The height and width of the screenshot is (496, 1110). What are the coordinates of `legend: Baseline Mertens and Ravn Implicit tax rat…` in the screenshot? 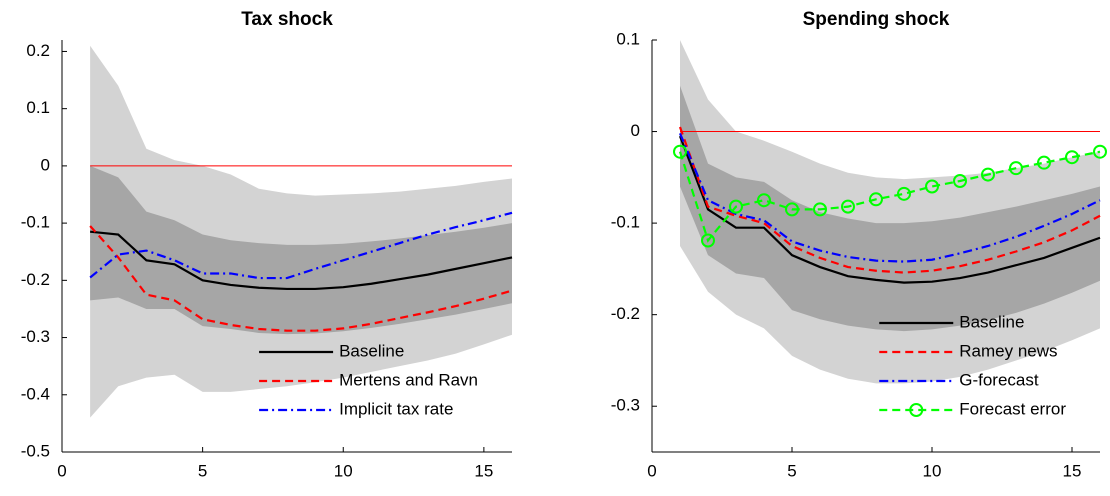 It's located at (368, 379).